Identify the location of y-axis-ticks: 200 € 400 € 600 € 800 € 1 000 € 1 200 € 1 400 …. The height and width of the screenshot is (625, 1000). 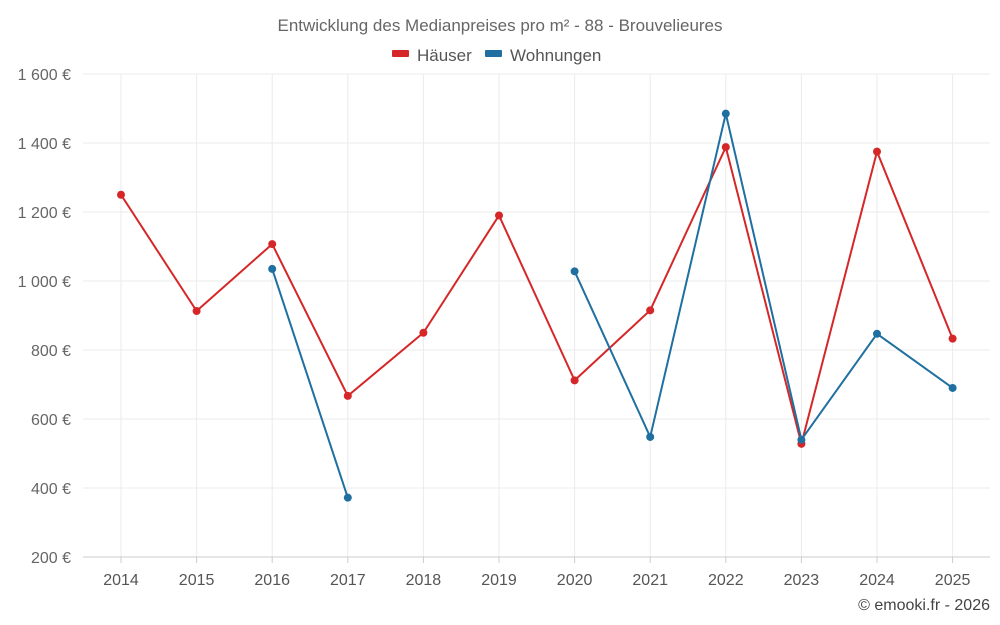
(44, 317).